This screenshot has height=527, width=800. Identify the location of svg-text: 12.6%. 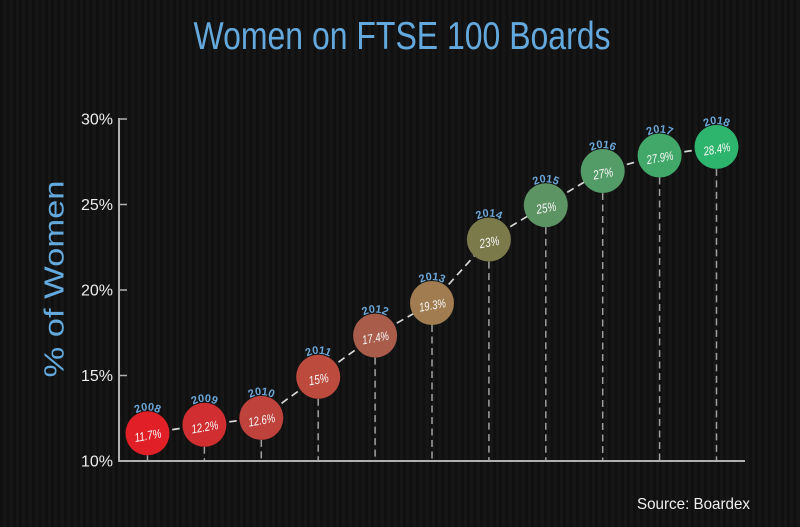
(261, 420).